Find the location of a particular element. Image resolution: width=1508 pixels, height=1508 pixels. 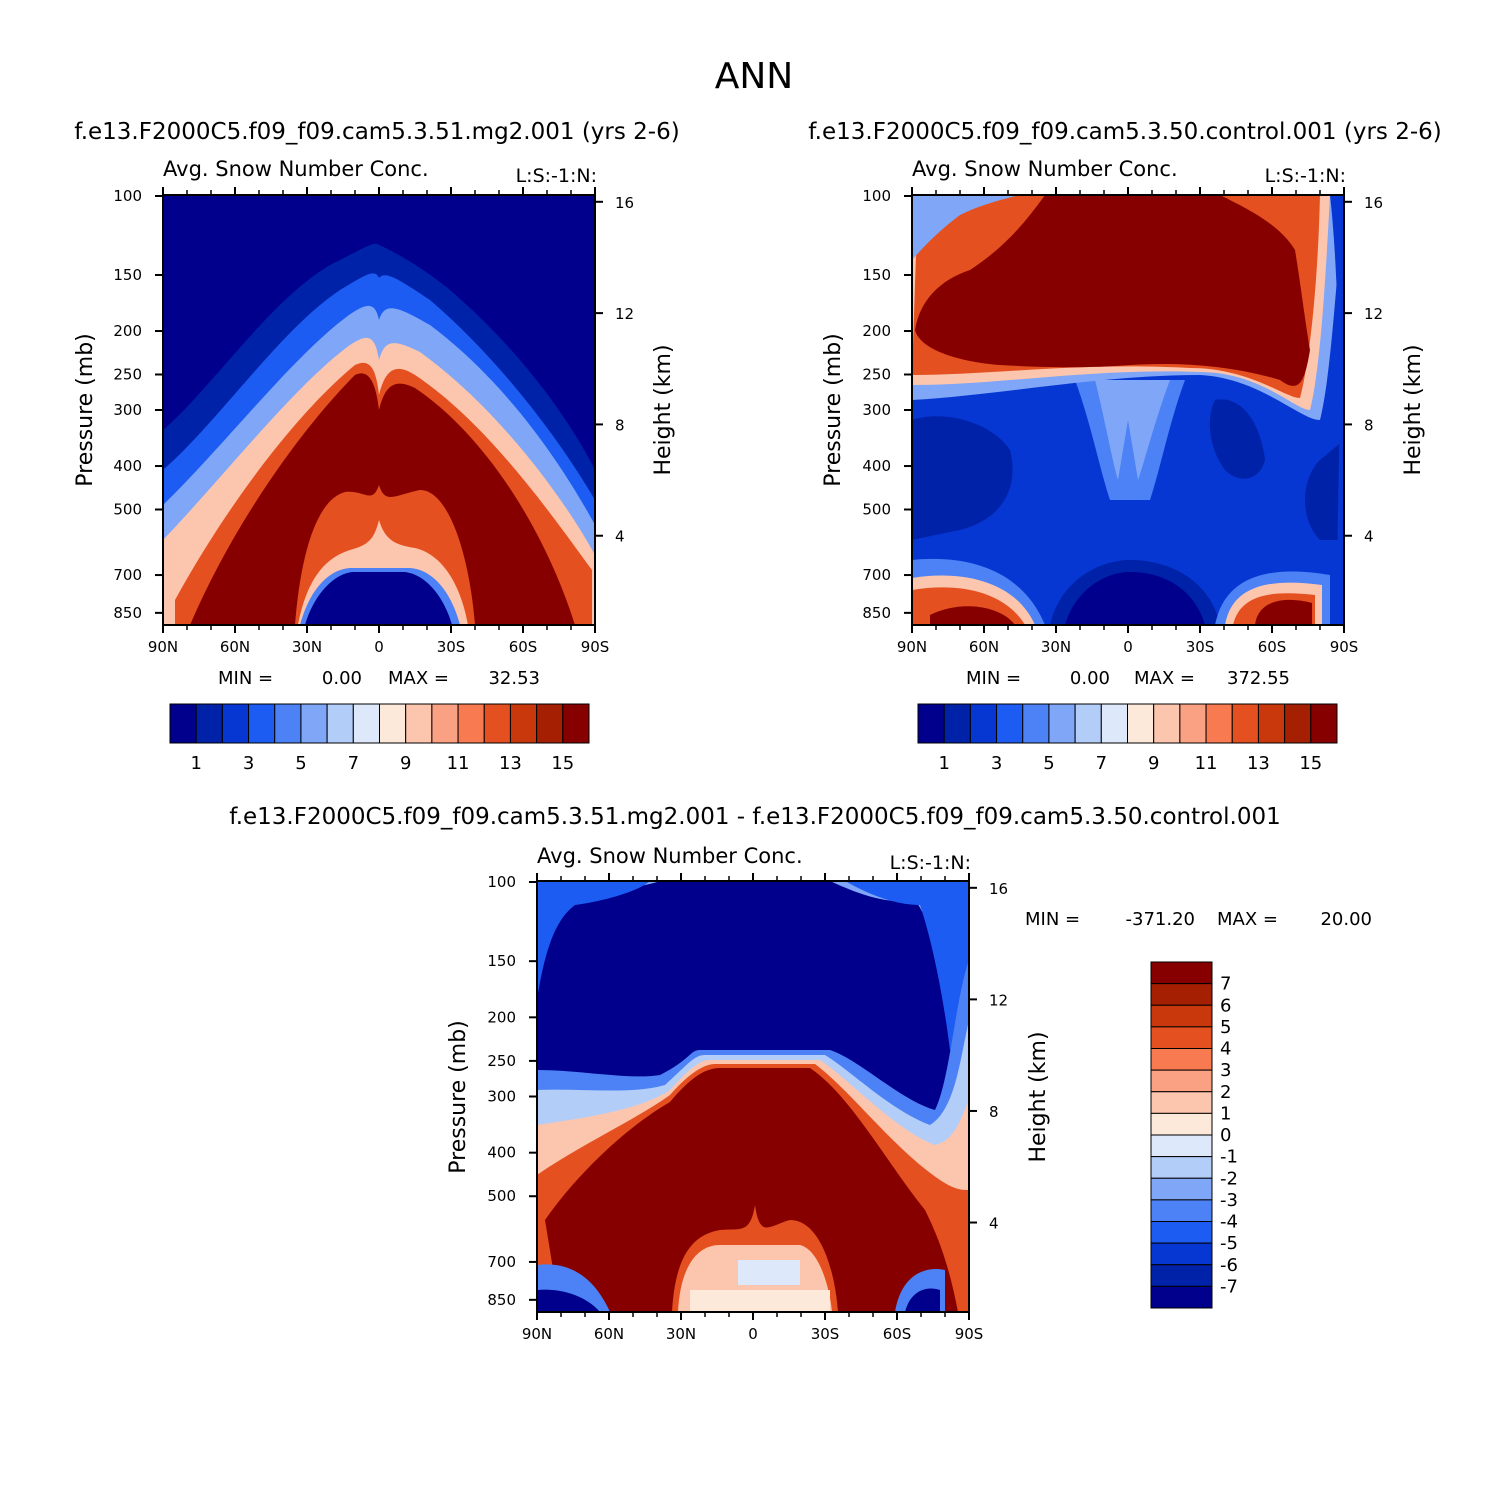

min-value-difference: -371.20 is located at coordinates (1160, 919).